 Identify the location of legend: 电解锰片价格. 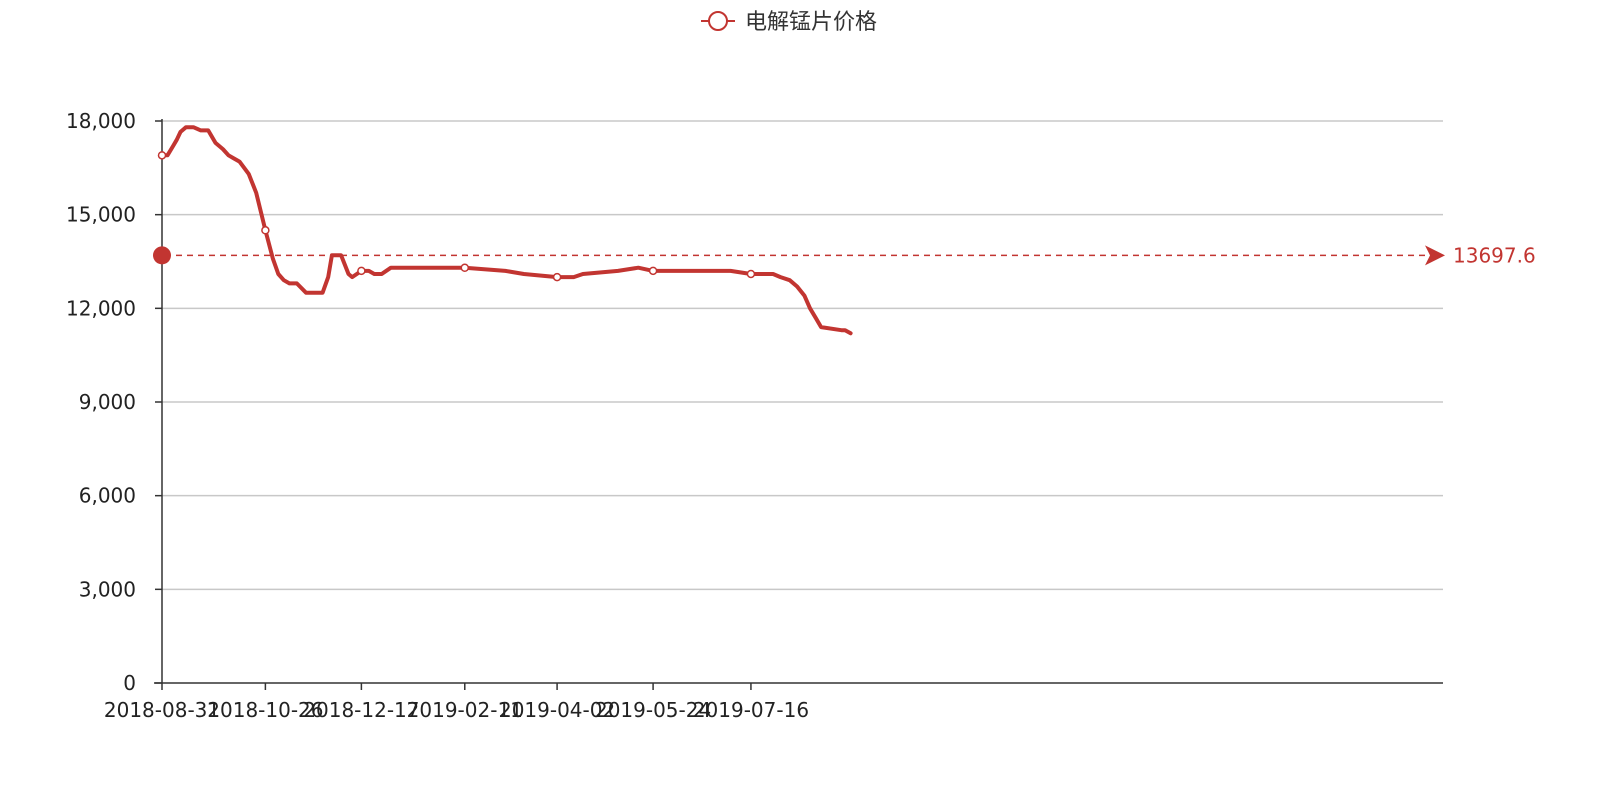
(789, 22).